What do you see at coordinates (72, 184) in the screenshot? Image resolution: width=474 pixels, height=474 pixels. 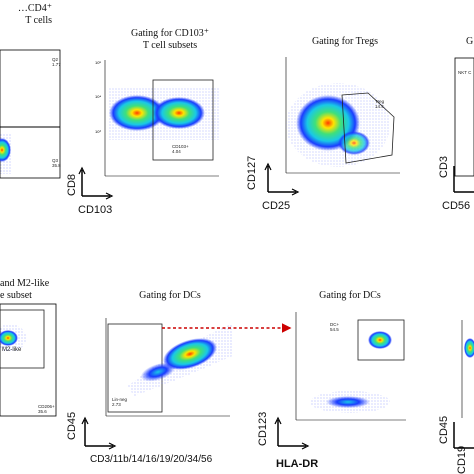 I see `y-axis-label: CD8` at bounding box center [72, 184].